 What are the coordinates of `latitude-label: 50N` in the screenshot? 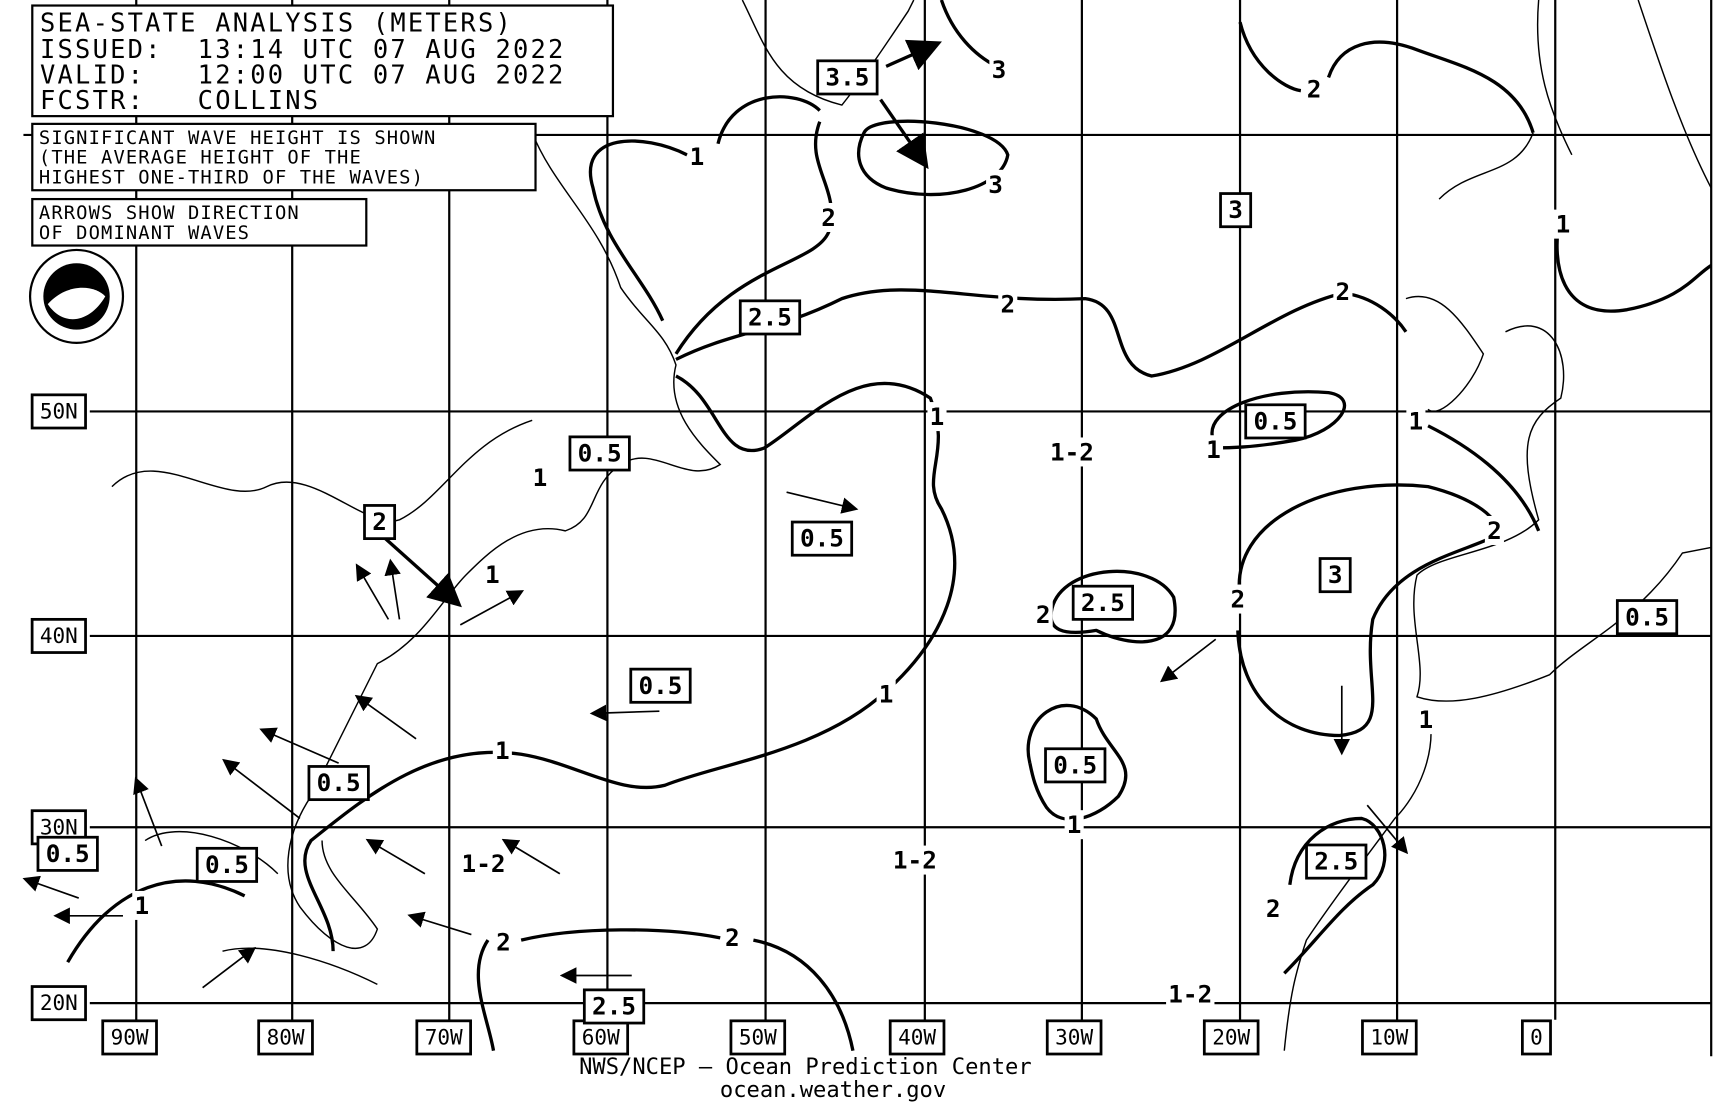 It's located at (59, 411).